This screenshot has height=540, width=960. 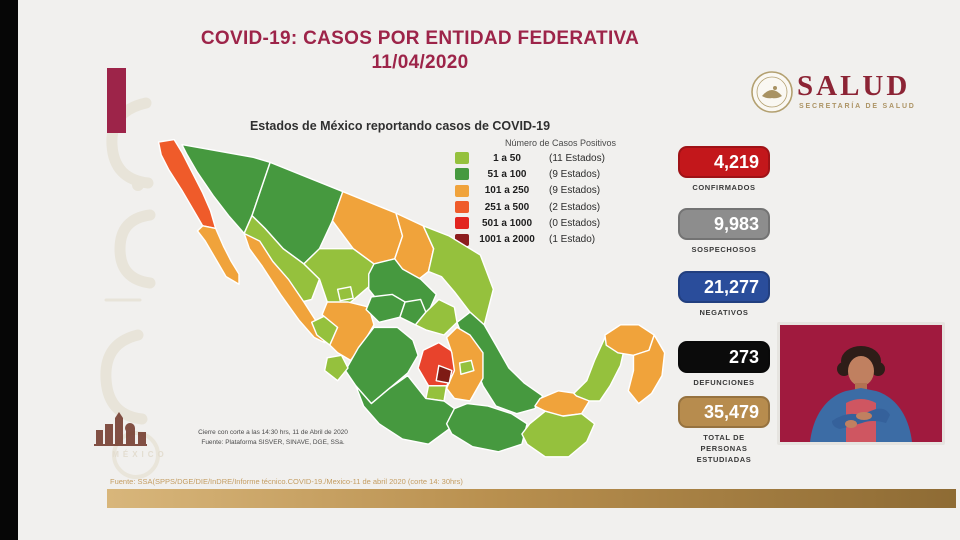 What do you see at coordinates (336, 368) in the screenshot?
I see `state-colima` at bounding box center [336, 368].